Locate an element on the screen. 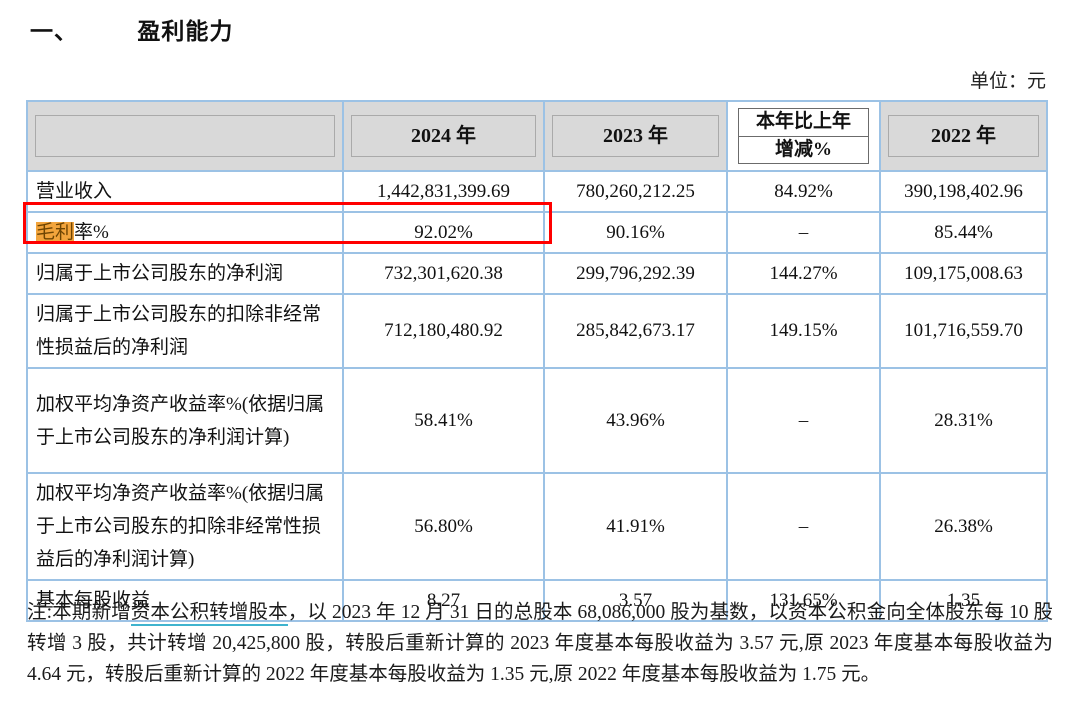 This screenshot has height=719, width=1080. header-cell-2023: 2023 年 is located at coordinates (635, 136).